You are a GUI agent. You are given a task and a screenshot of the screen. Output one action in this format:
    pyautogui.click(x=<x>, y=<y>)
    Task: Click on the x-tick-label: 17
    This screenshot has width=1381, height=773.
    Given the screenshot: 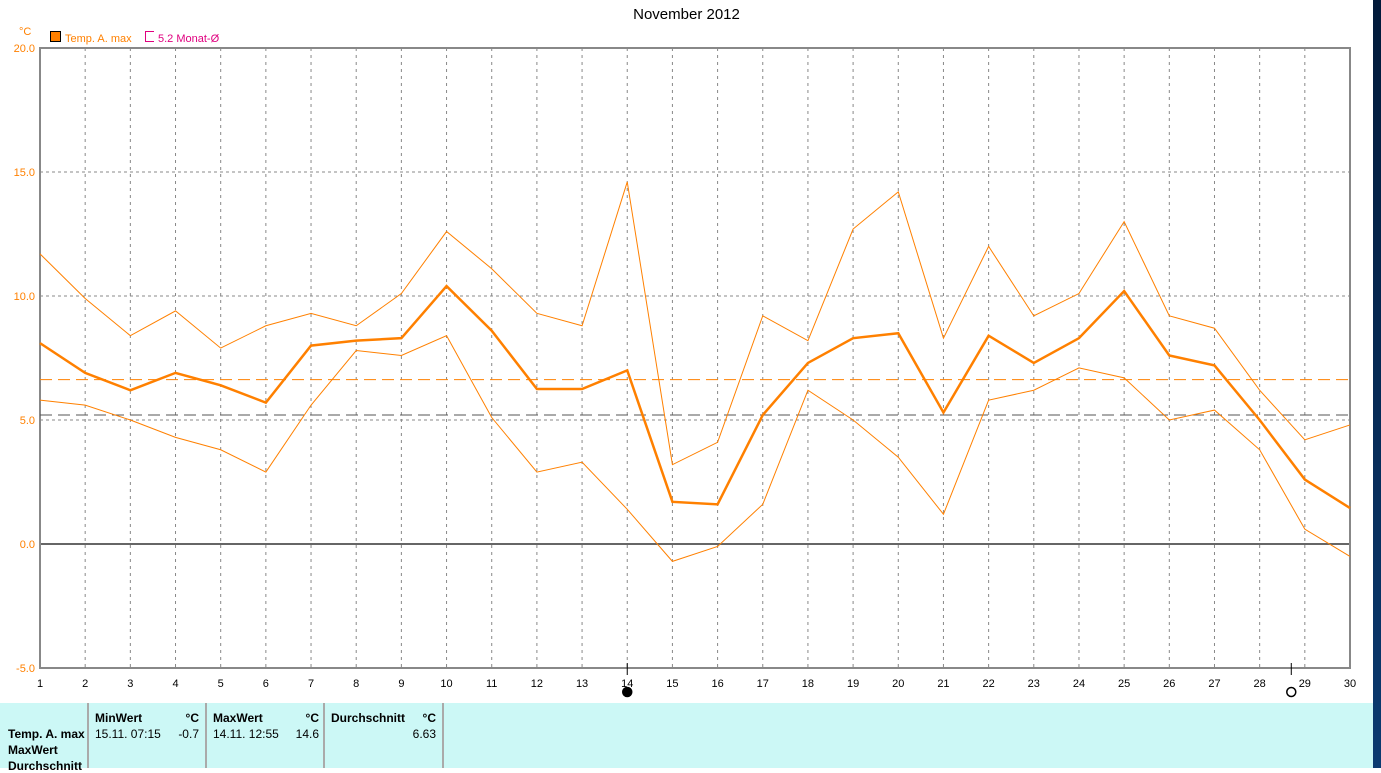 What is the action you would take?
    pyautogui.click(x=763, y=684)
    